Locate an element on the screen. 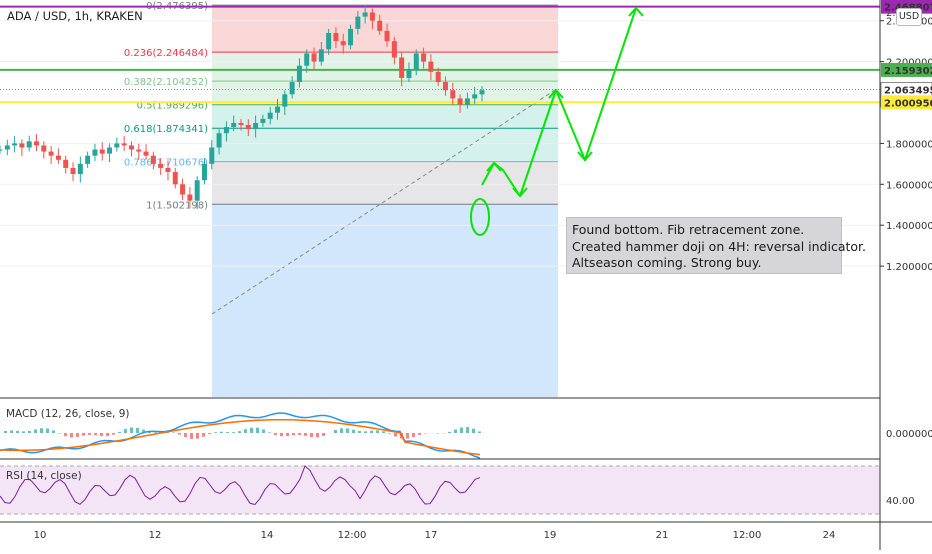 This screenshot has height=554, width=932. macd-tick-label: 0.000000 is located at coordinates (909, 434).